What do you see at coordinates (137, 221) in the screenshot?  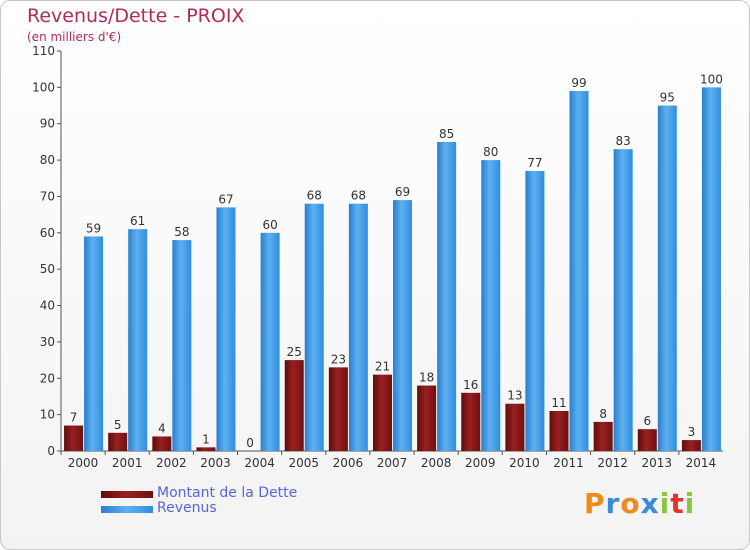 I see `data-label-revenus: 61` at bounding box center [137, 221].